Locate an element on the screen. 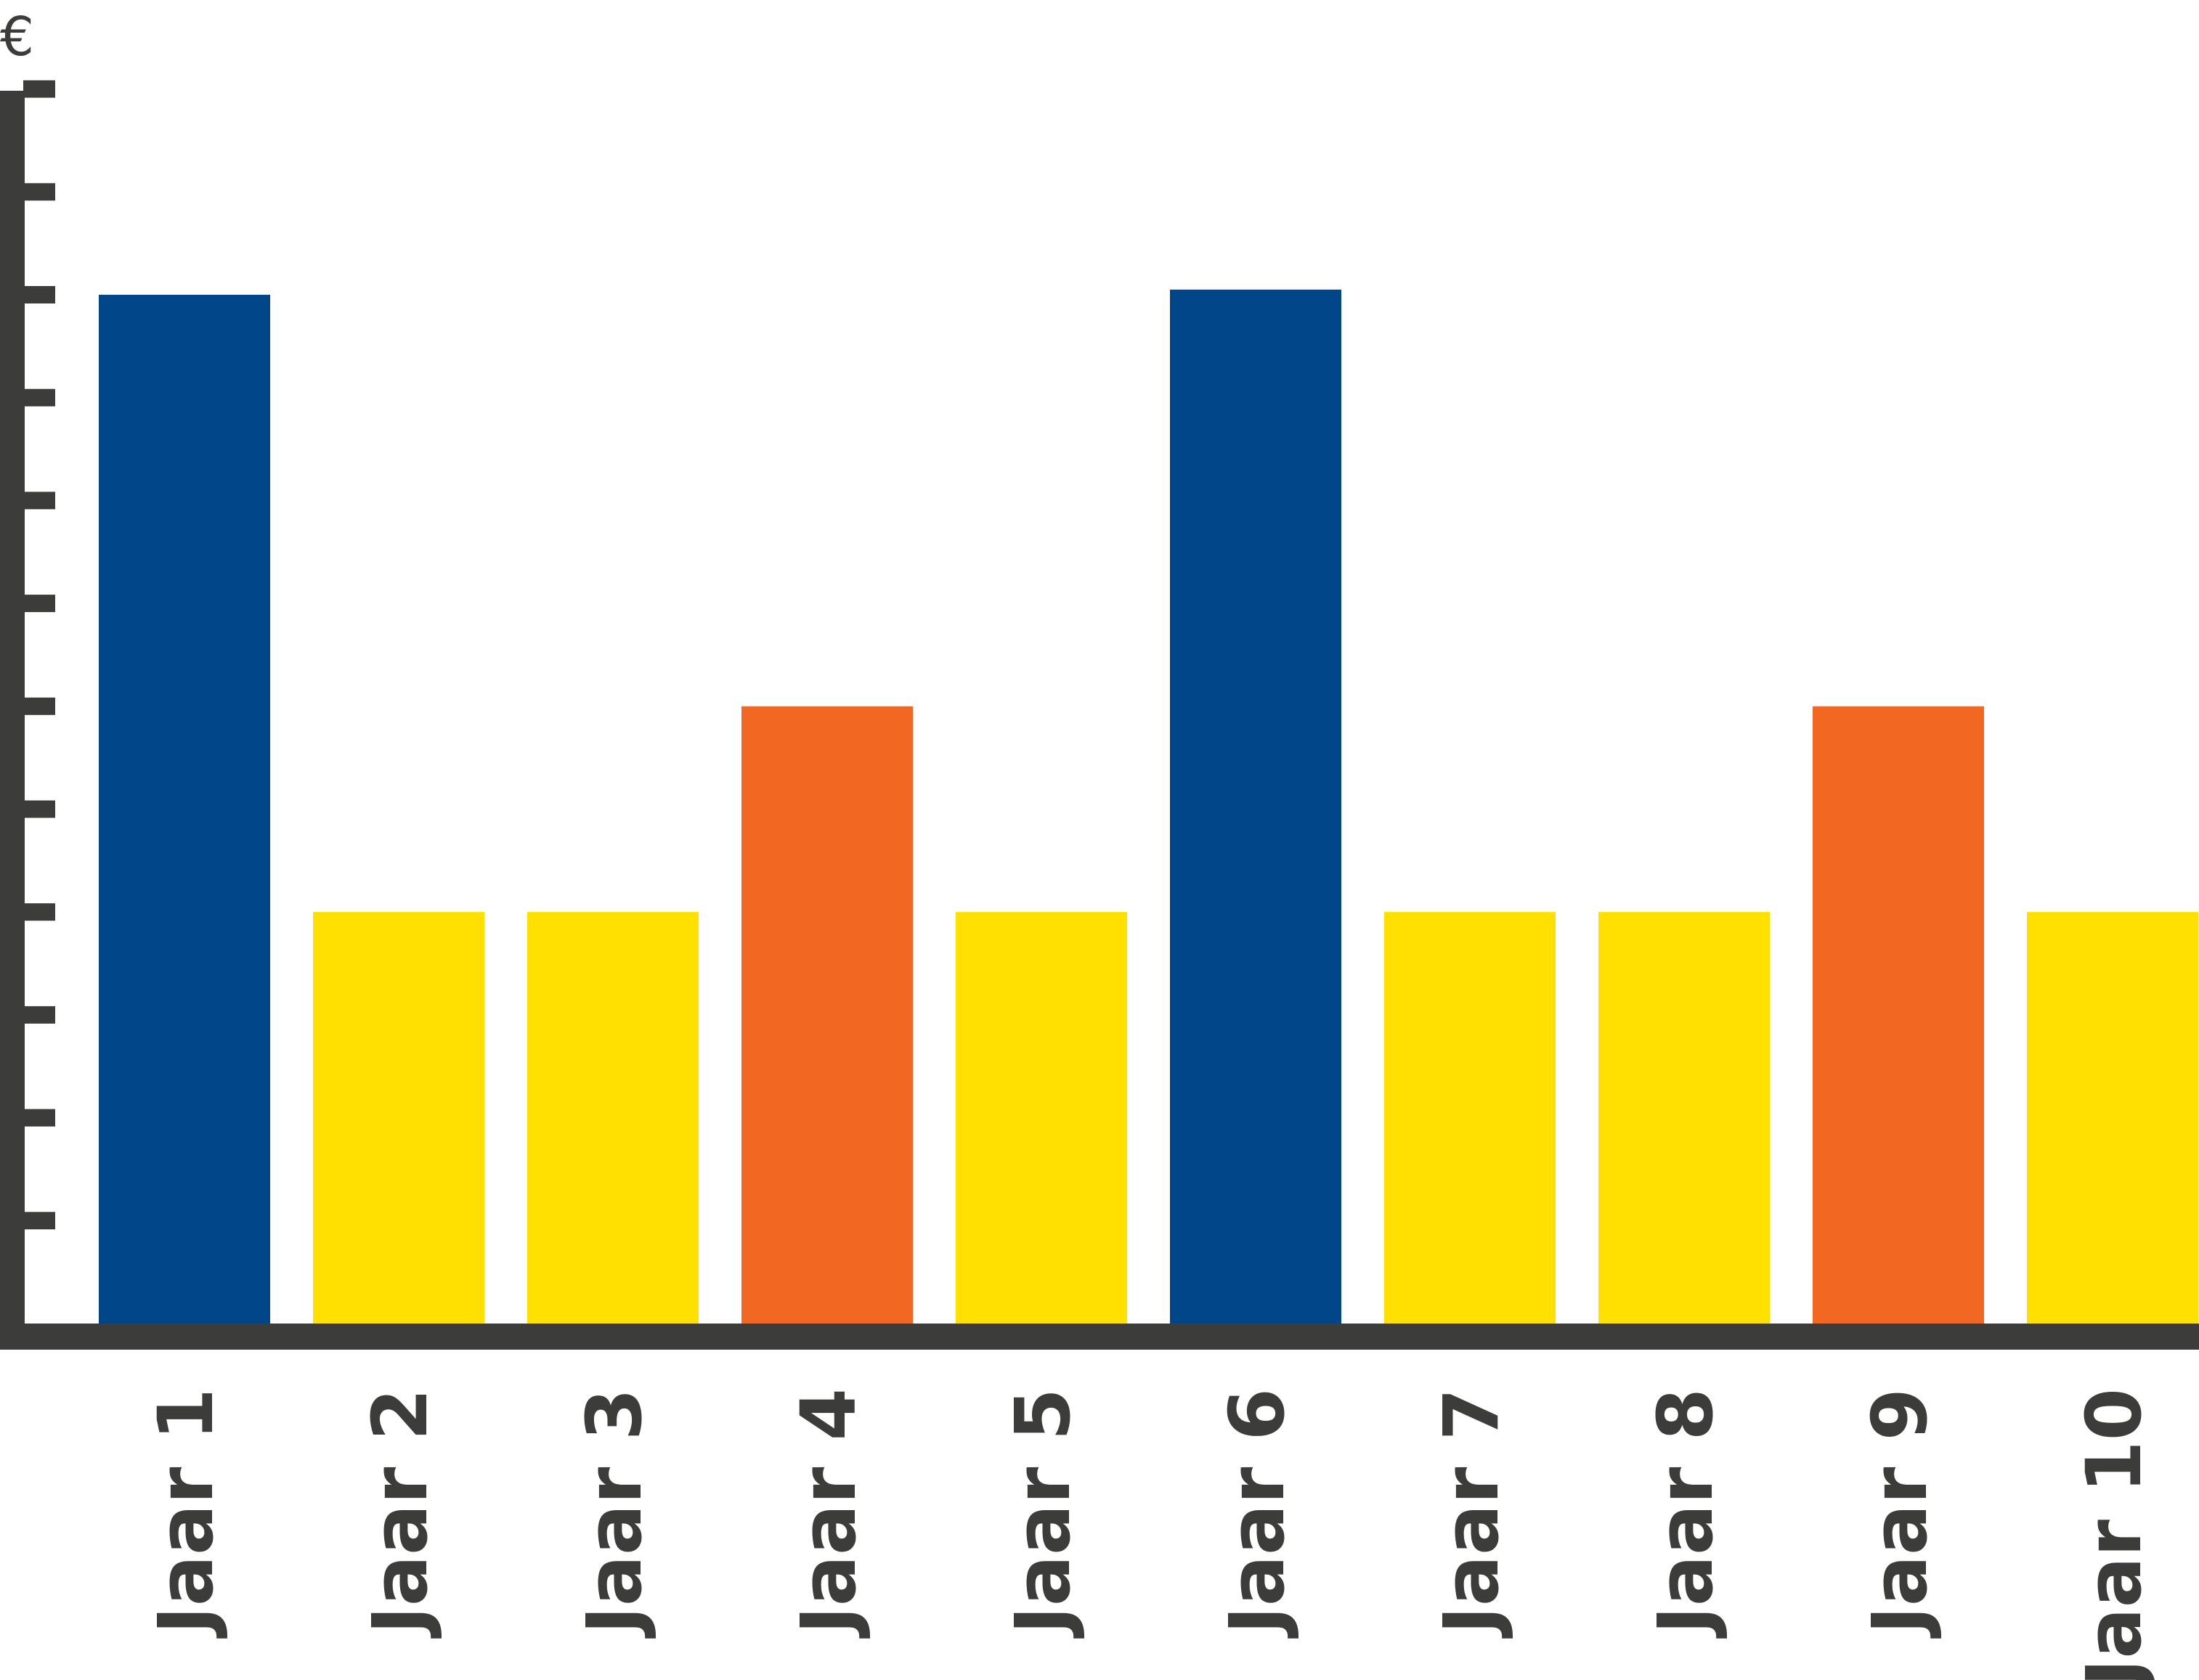 The image size is (2199, 1680). y-axis-ticks is located at coordinates (39, 655).